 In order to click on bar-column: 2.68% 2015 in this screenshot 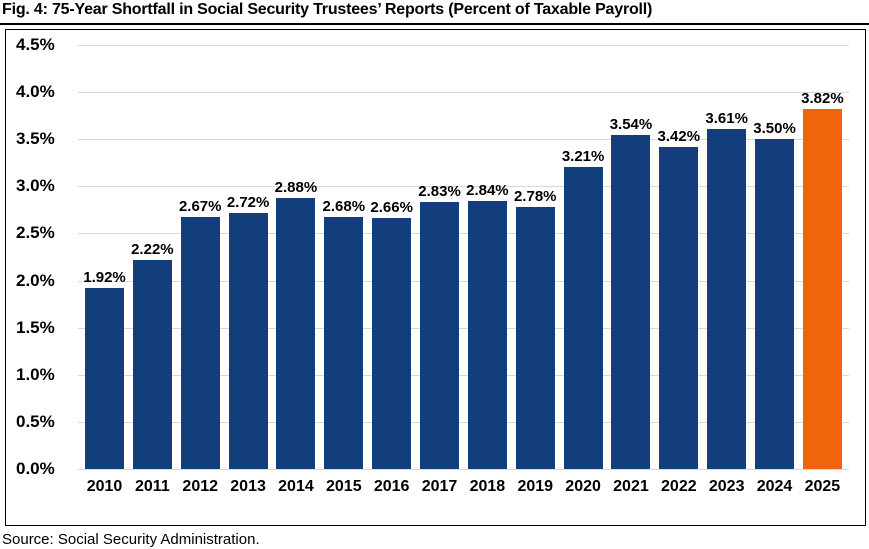, I will do `click(344, 270)`.